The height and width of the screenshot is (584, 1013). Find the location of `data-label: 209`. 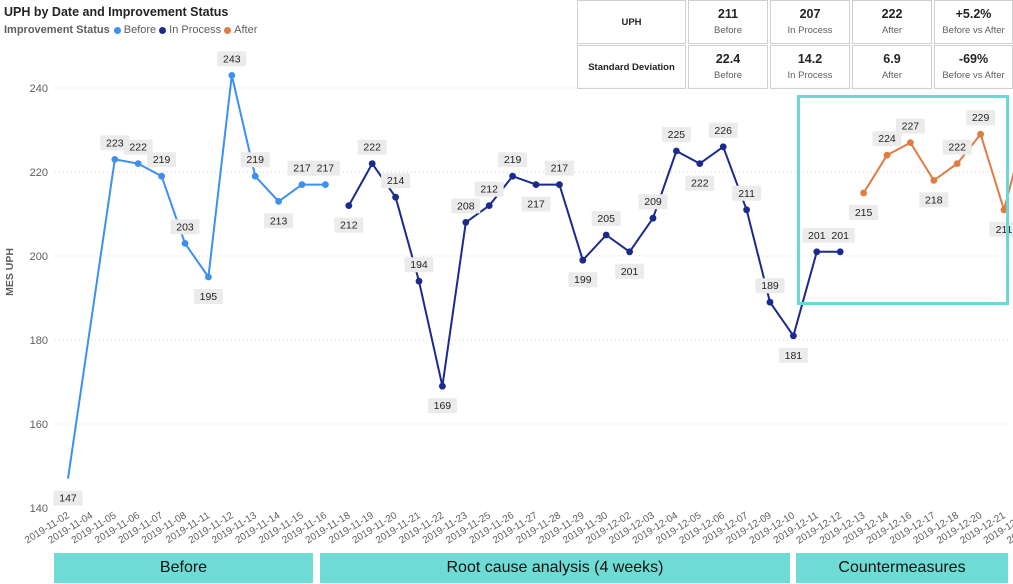

data-label: 209 is located at coordinates (653, 202).